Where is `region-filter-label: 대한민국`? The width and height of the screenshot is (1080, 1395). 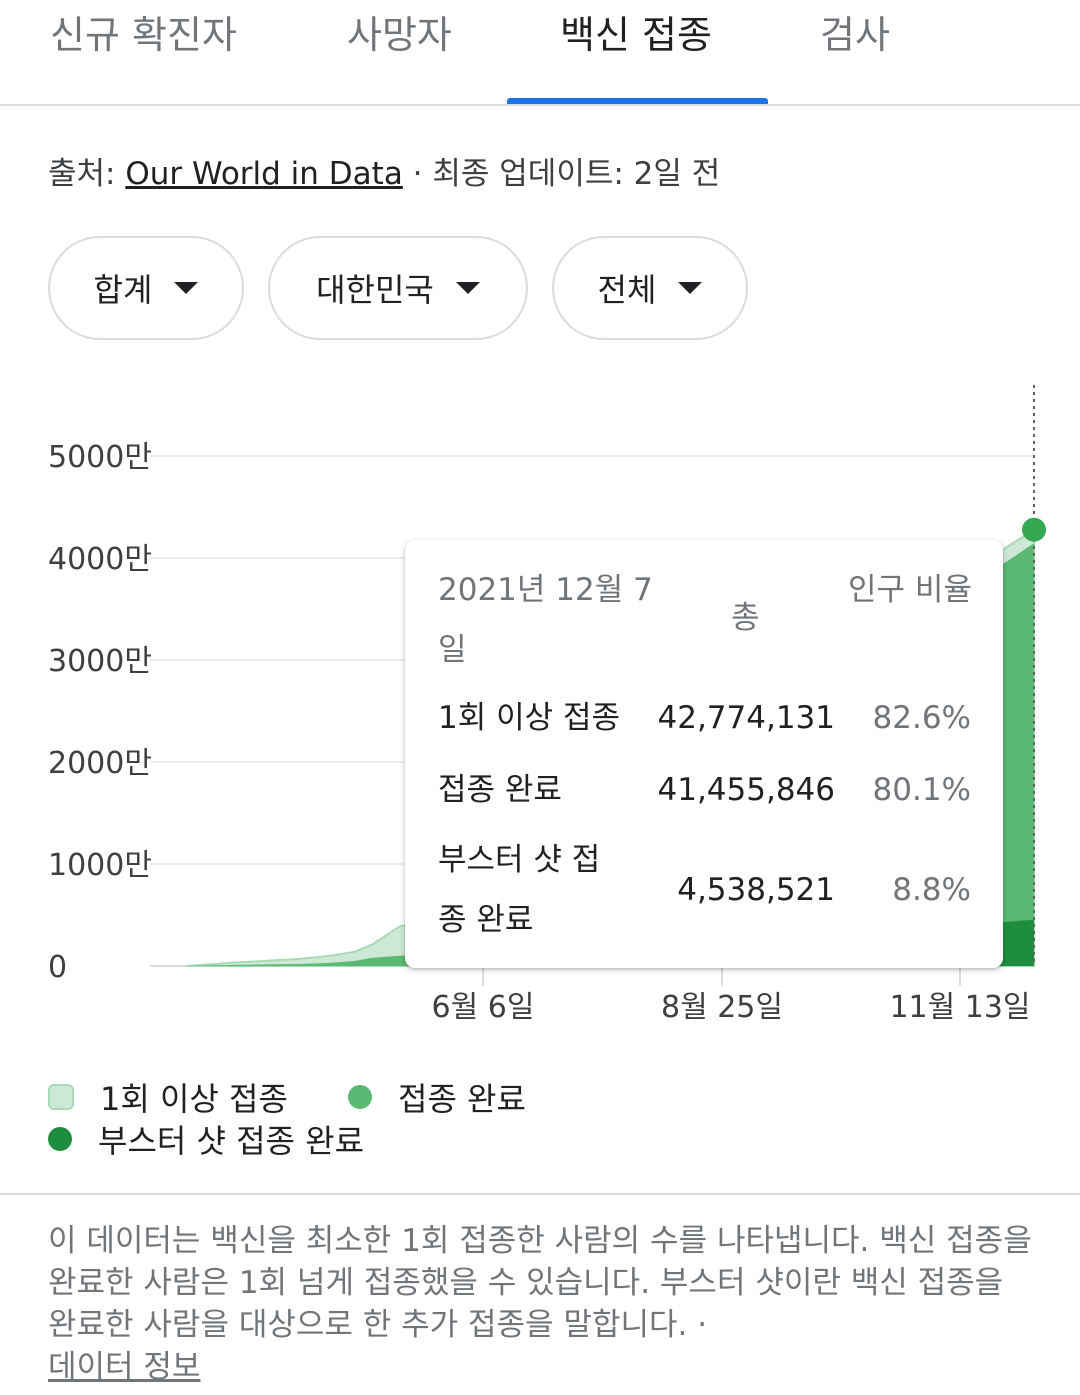
region-filter-label: 대한민국 is located at coordinates (375, 290).